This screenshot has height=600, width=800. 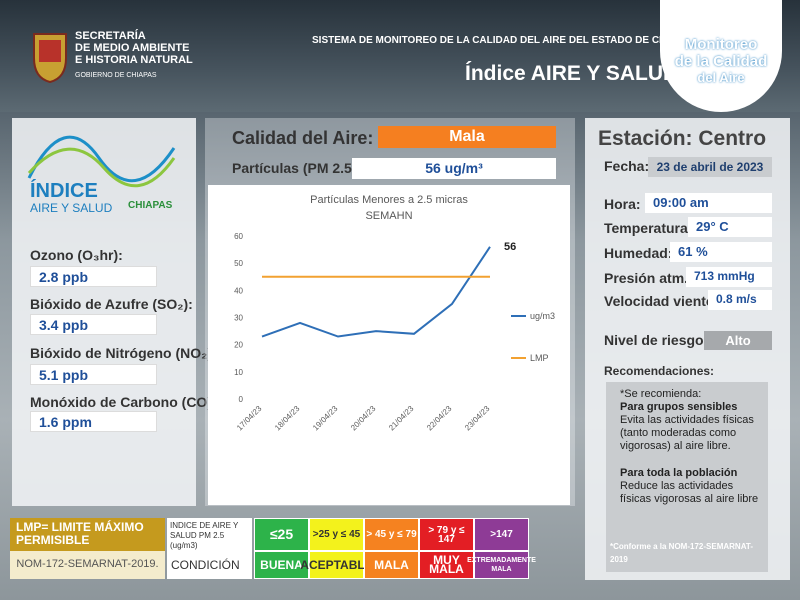 I want to click on x-tick-label: 19/04/23, so click(x=325, y=418).